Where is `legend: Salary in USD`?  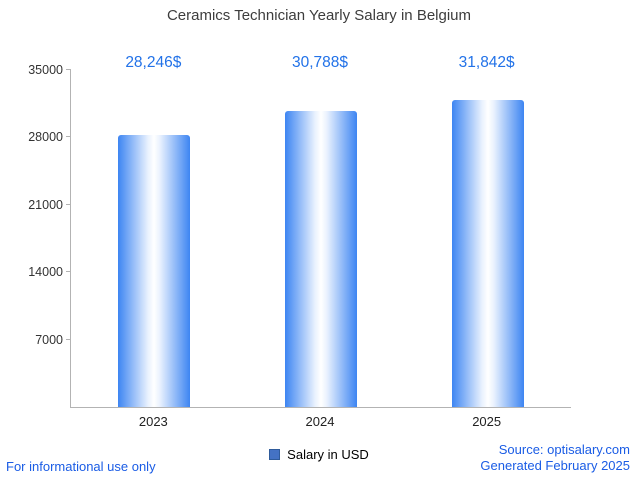 legend: Salary in USD is located at coordinates (319, 454).